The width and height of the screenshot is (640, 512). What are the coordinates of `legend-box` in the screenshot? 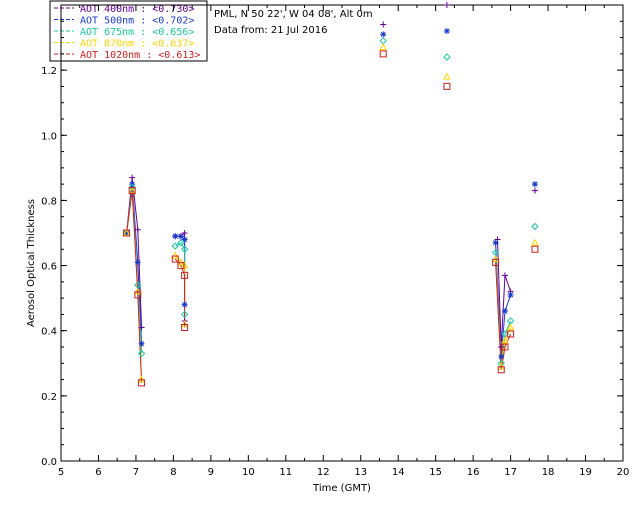 It's located at (128, 31).